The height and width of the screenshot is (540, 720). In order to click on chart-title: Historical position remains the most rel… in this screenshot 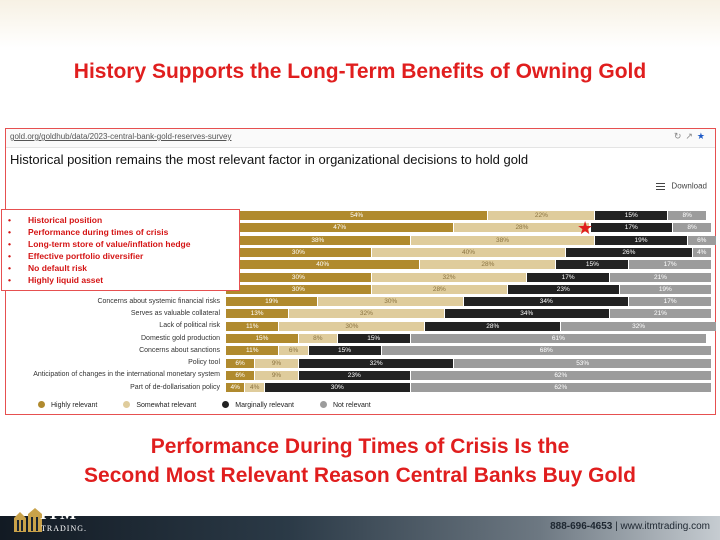, I will do `click(269, 159)`.